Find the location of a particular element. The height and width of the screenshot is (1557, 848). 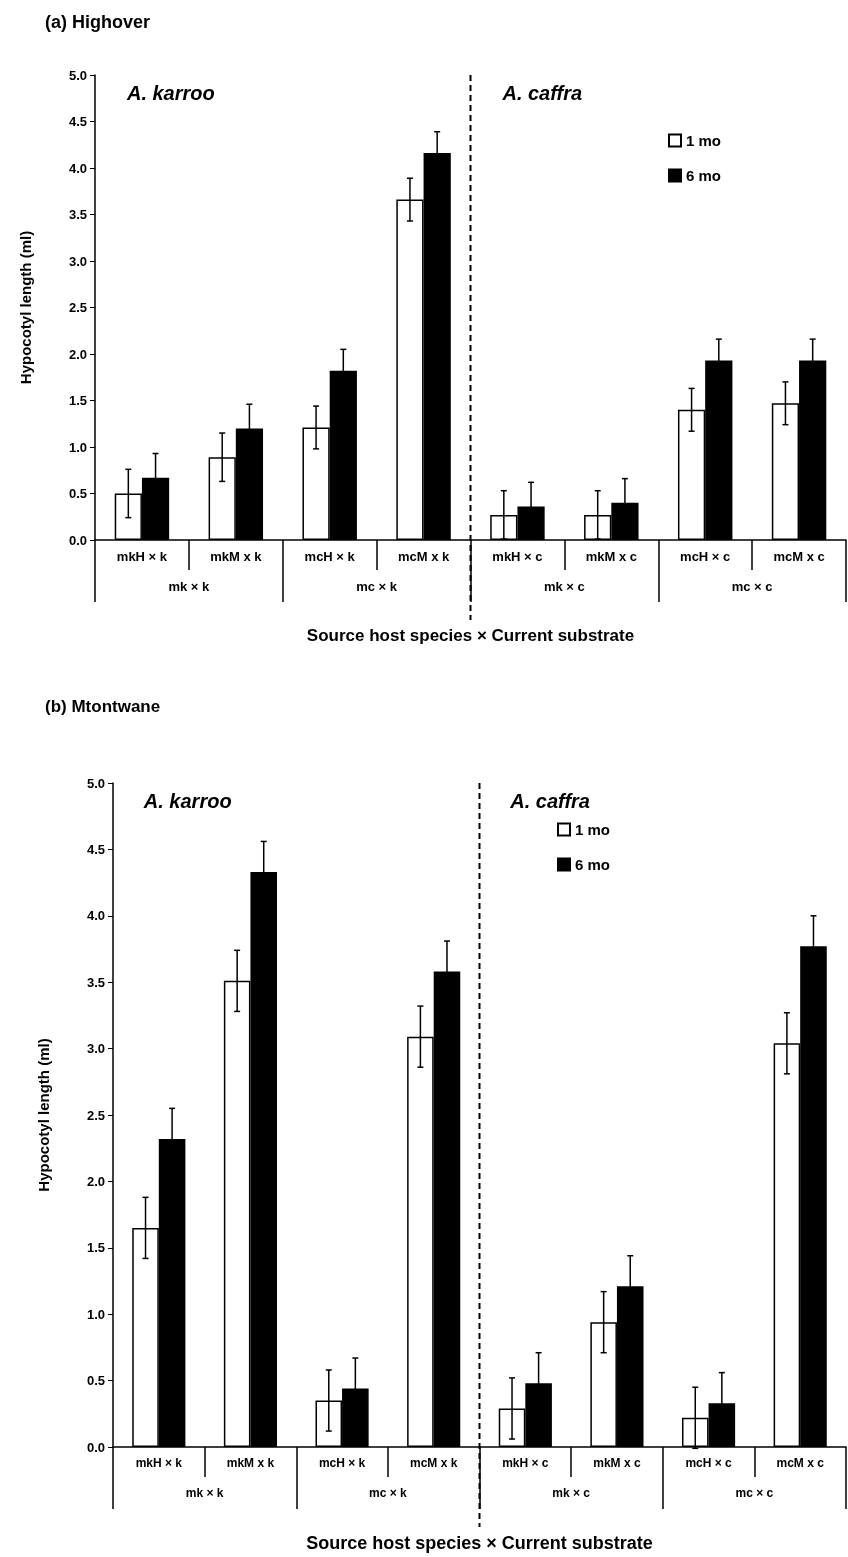

chart-title: (a) Highover is located at coordinates (98, 22).